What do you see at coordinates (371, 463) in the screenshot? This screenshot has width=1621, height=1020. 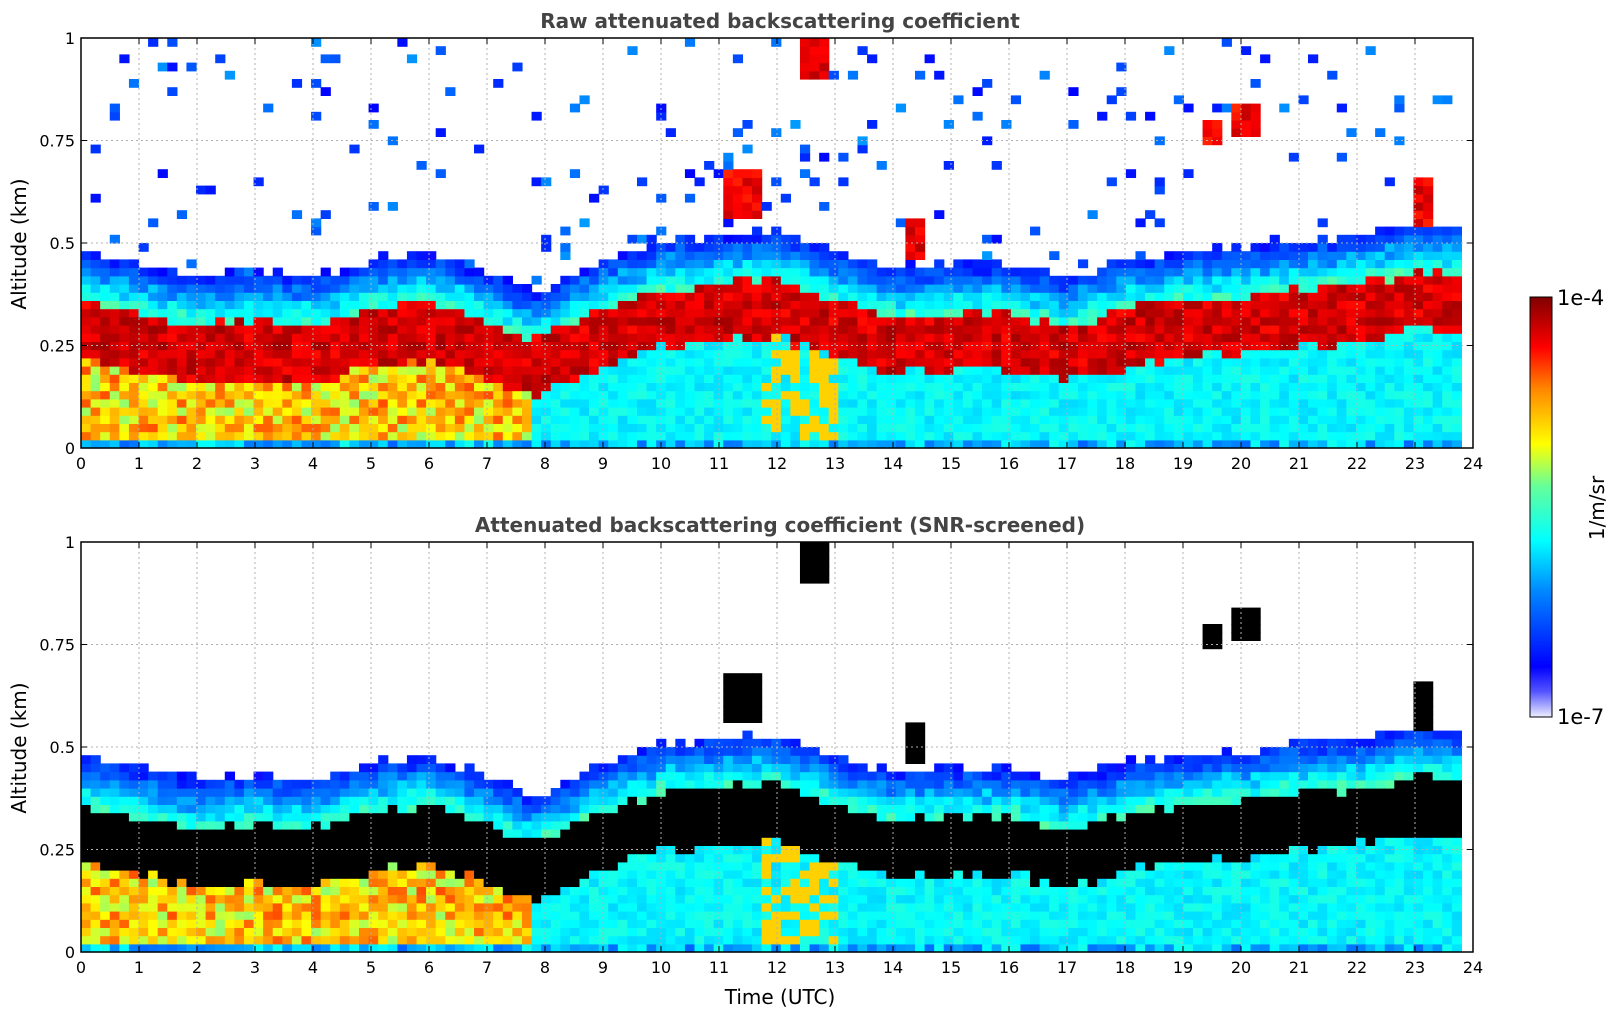 I see `x-tick-label: 5` at bounding box center [371, 463].